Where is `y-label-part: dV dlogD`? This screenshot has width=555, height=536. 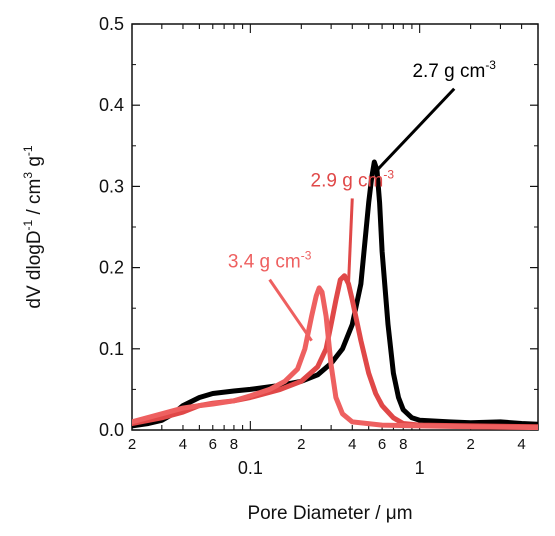
y-label-part: dV dlogD is located at coordinates (34, 269).